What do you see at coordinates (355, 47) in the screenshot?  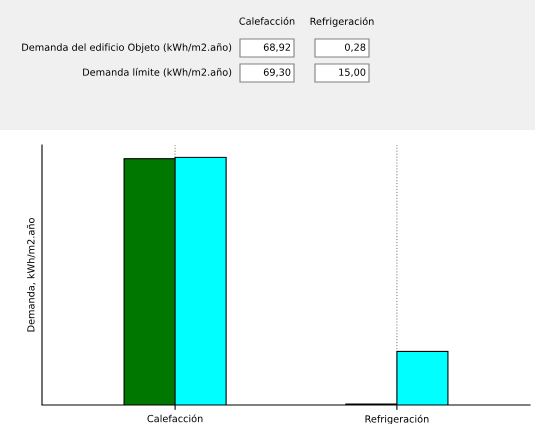 I see `data-label: 0,28` at bounding box center [355, 47].